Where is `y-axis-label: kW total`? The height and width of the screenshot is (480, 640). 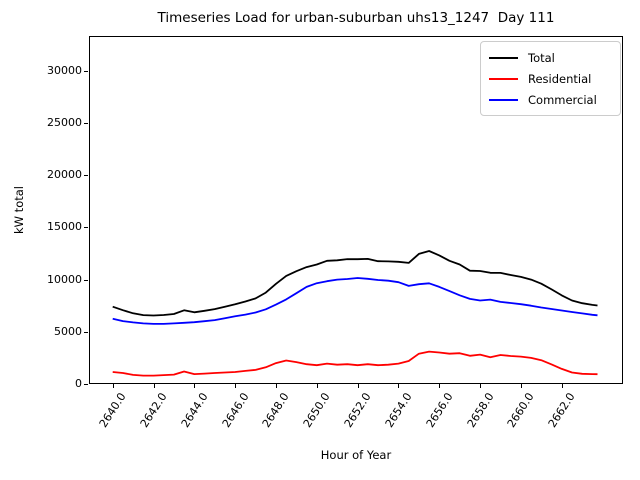 y-axis-label: kW total is located at coordinates (19, 210).